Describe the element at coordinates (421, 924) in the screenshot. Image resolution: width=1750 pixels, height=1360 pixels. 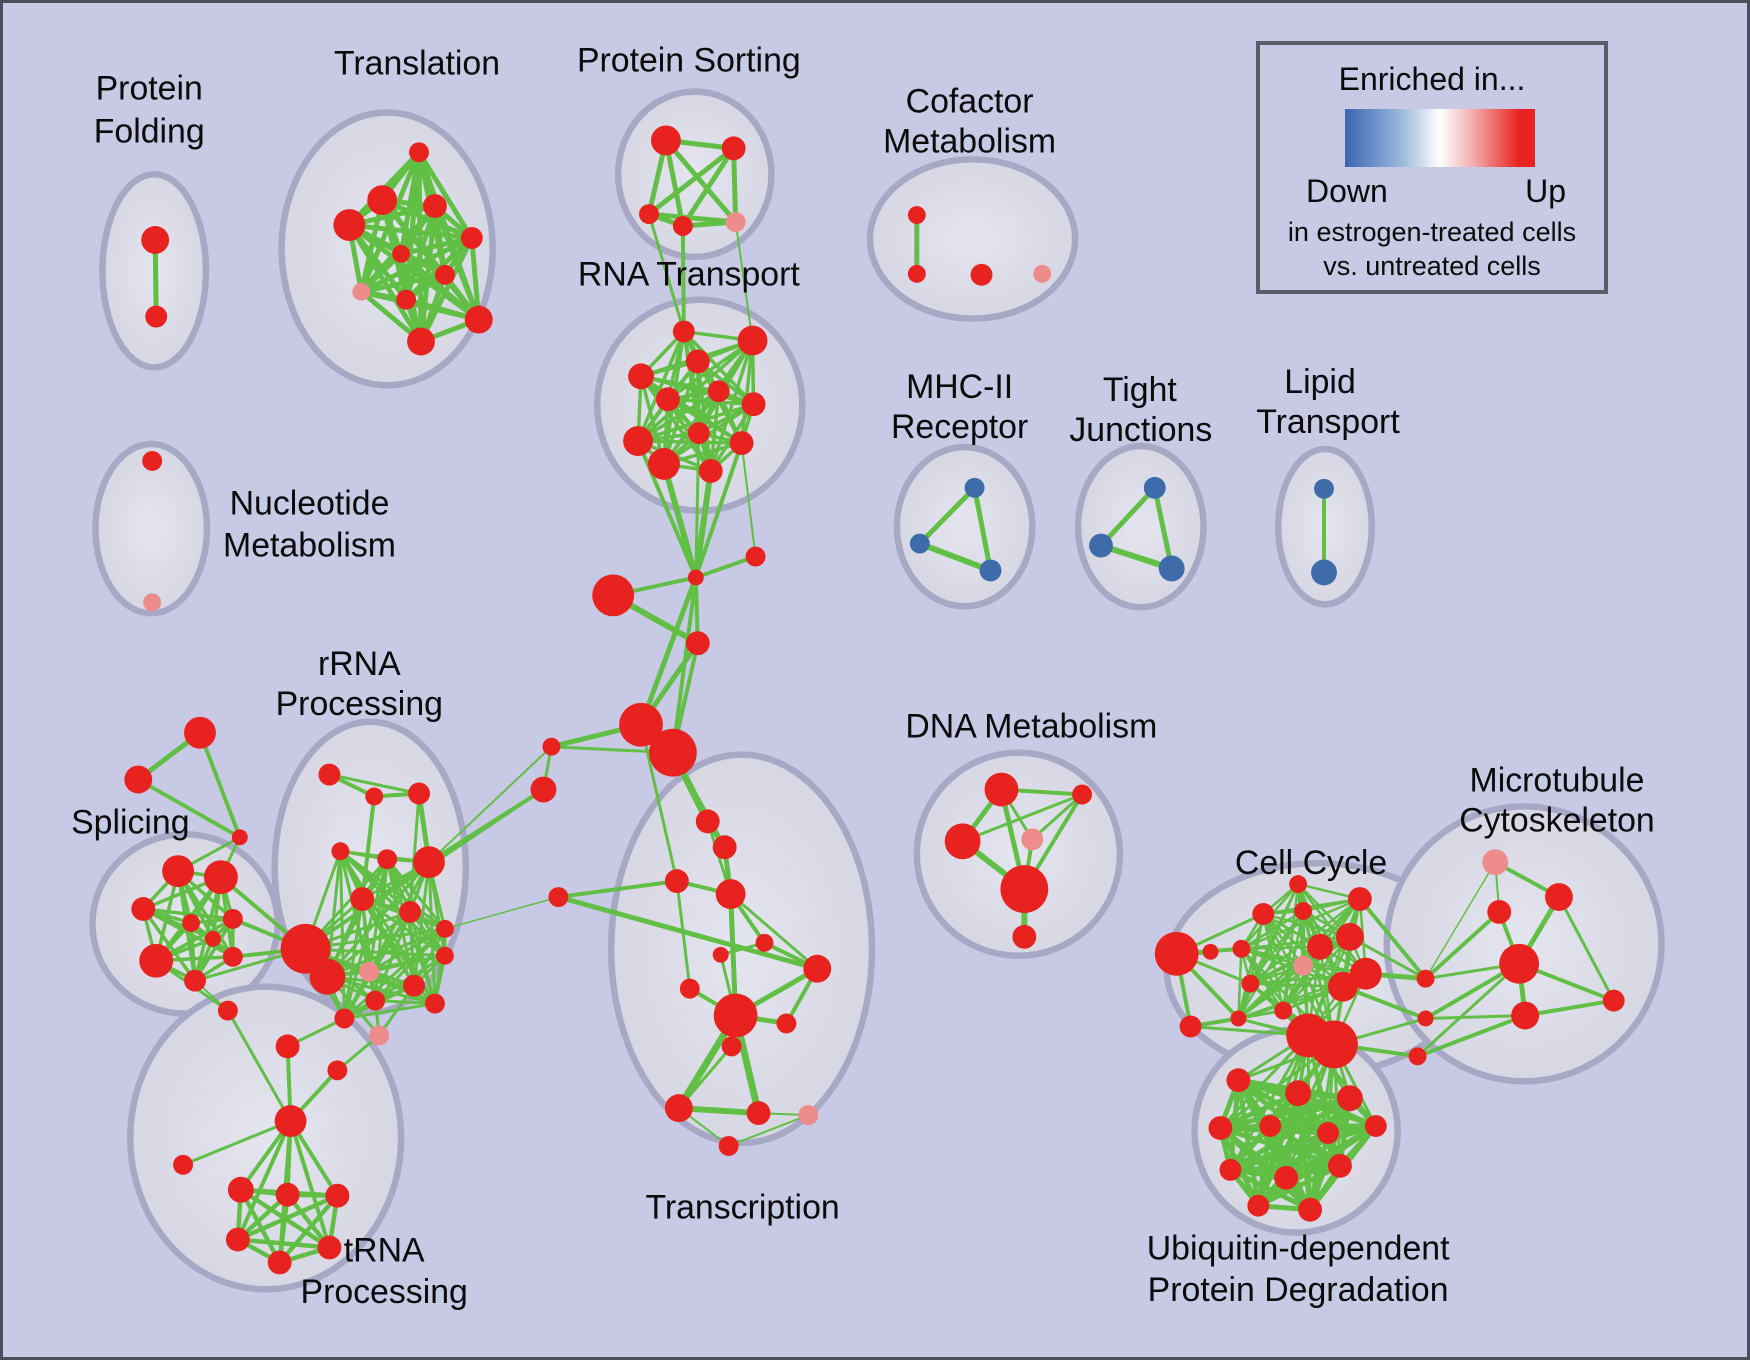
I see `edge-rh-rm` at that location.